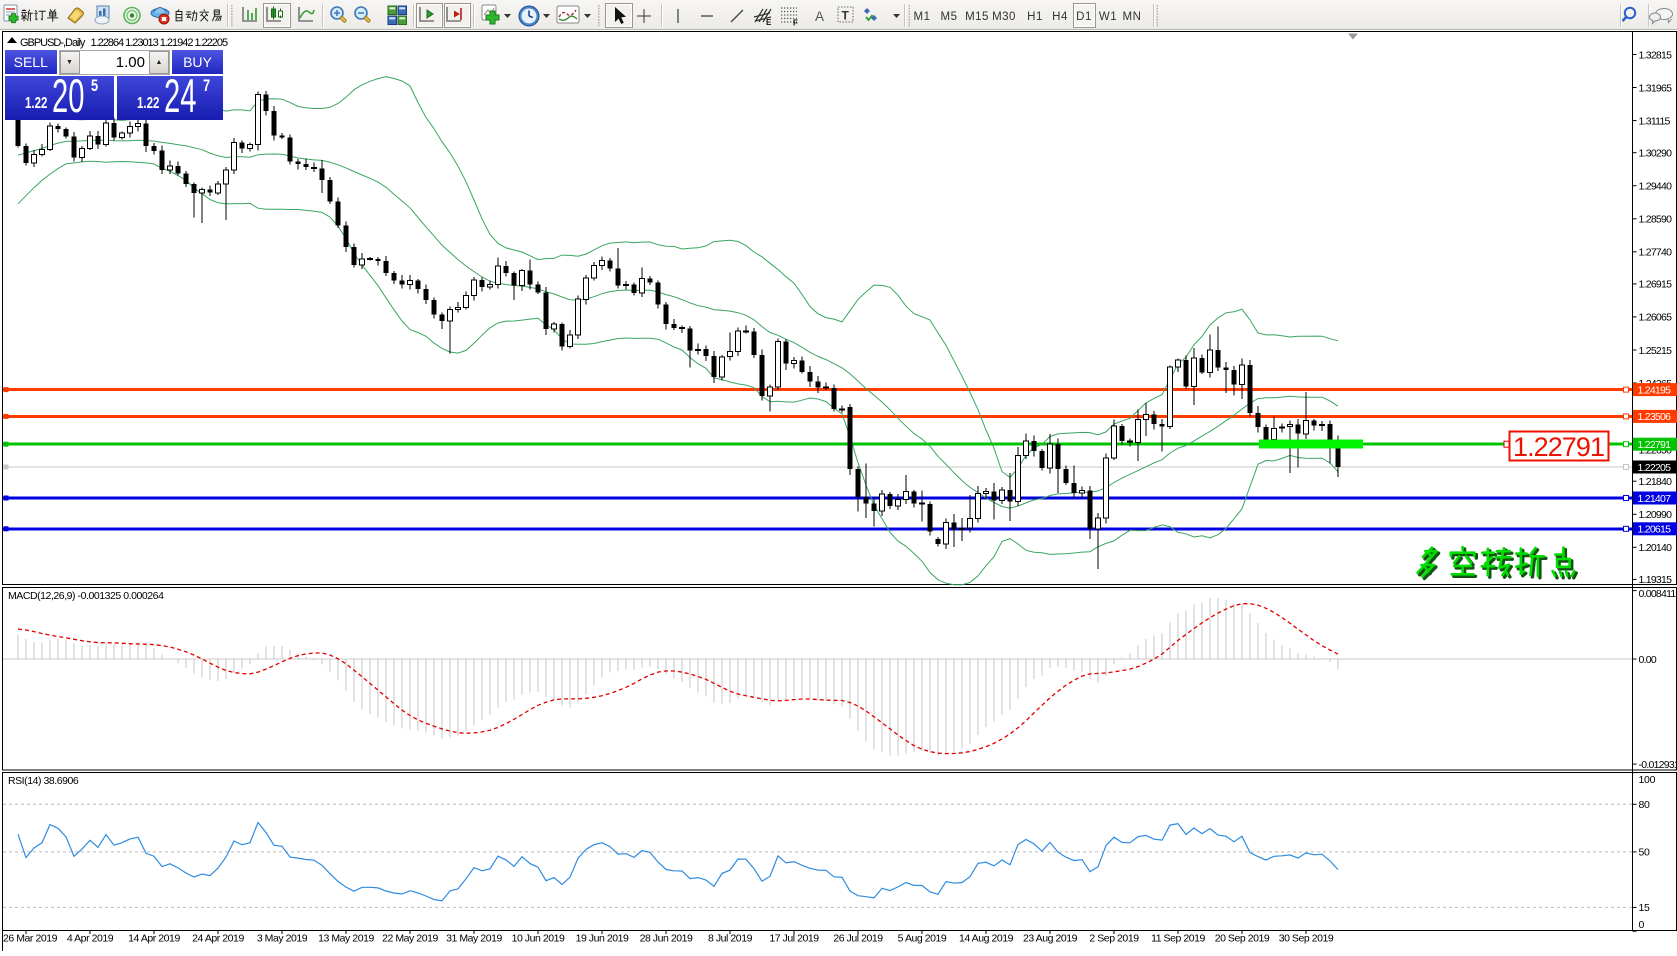 This screenshot has width=1677, height=956. What do you see at coordinates (1656, 285) in the screenshot?
I see `svg-text: 1.26915` at bounding box center [1656, 285].